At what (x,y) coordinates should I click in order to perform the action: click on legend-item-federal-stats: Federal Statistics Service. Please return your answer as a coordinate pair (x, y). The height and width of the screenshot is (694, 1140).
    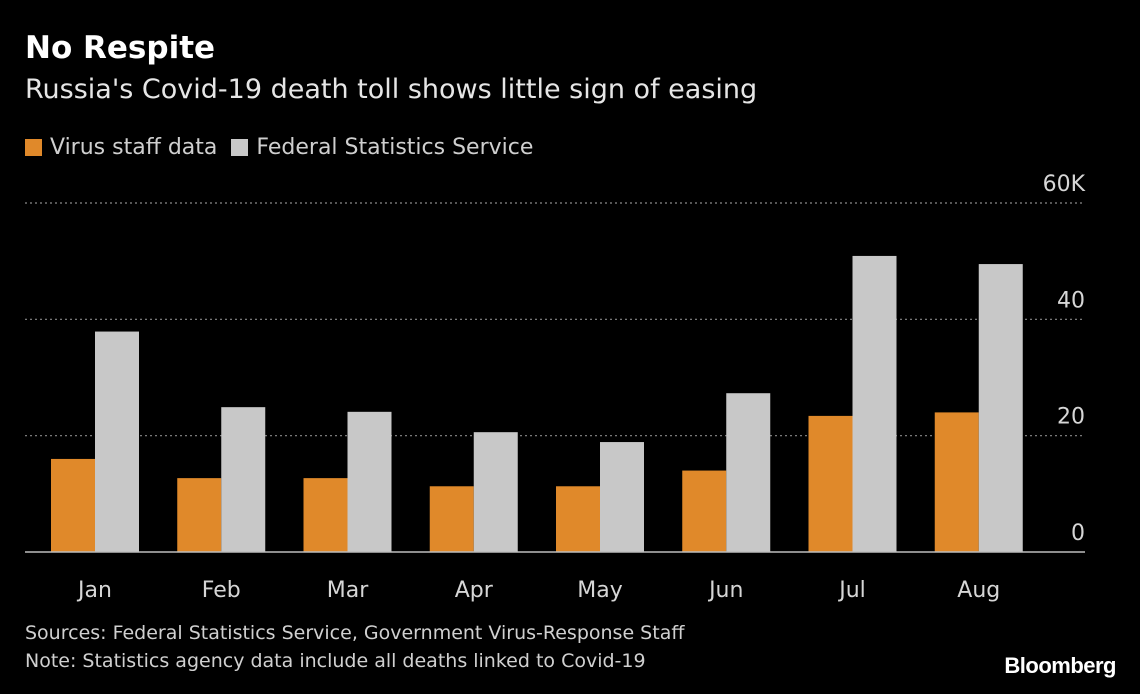
    Looking at the image, I should click on (382, 147).